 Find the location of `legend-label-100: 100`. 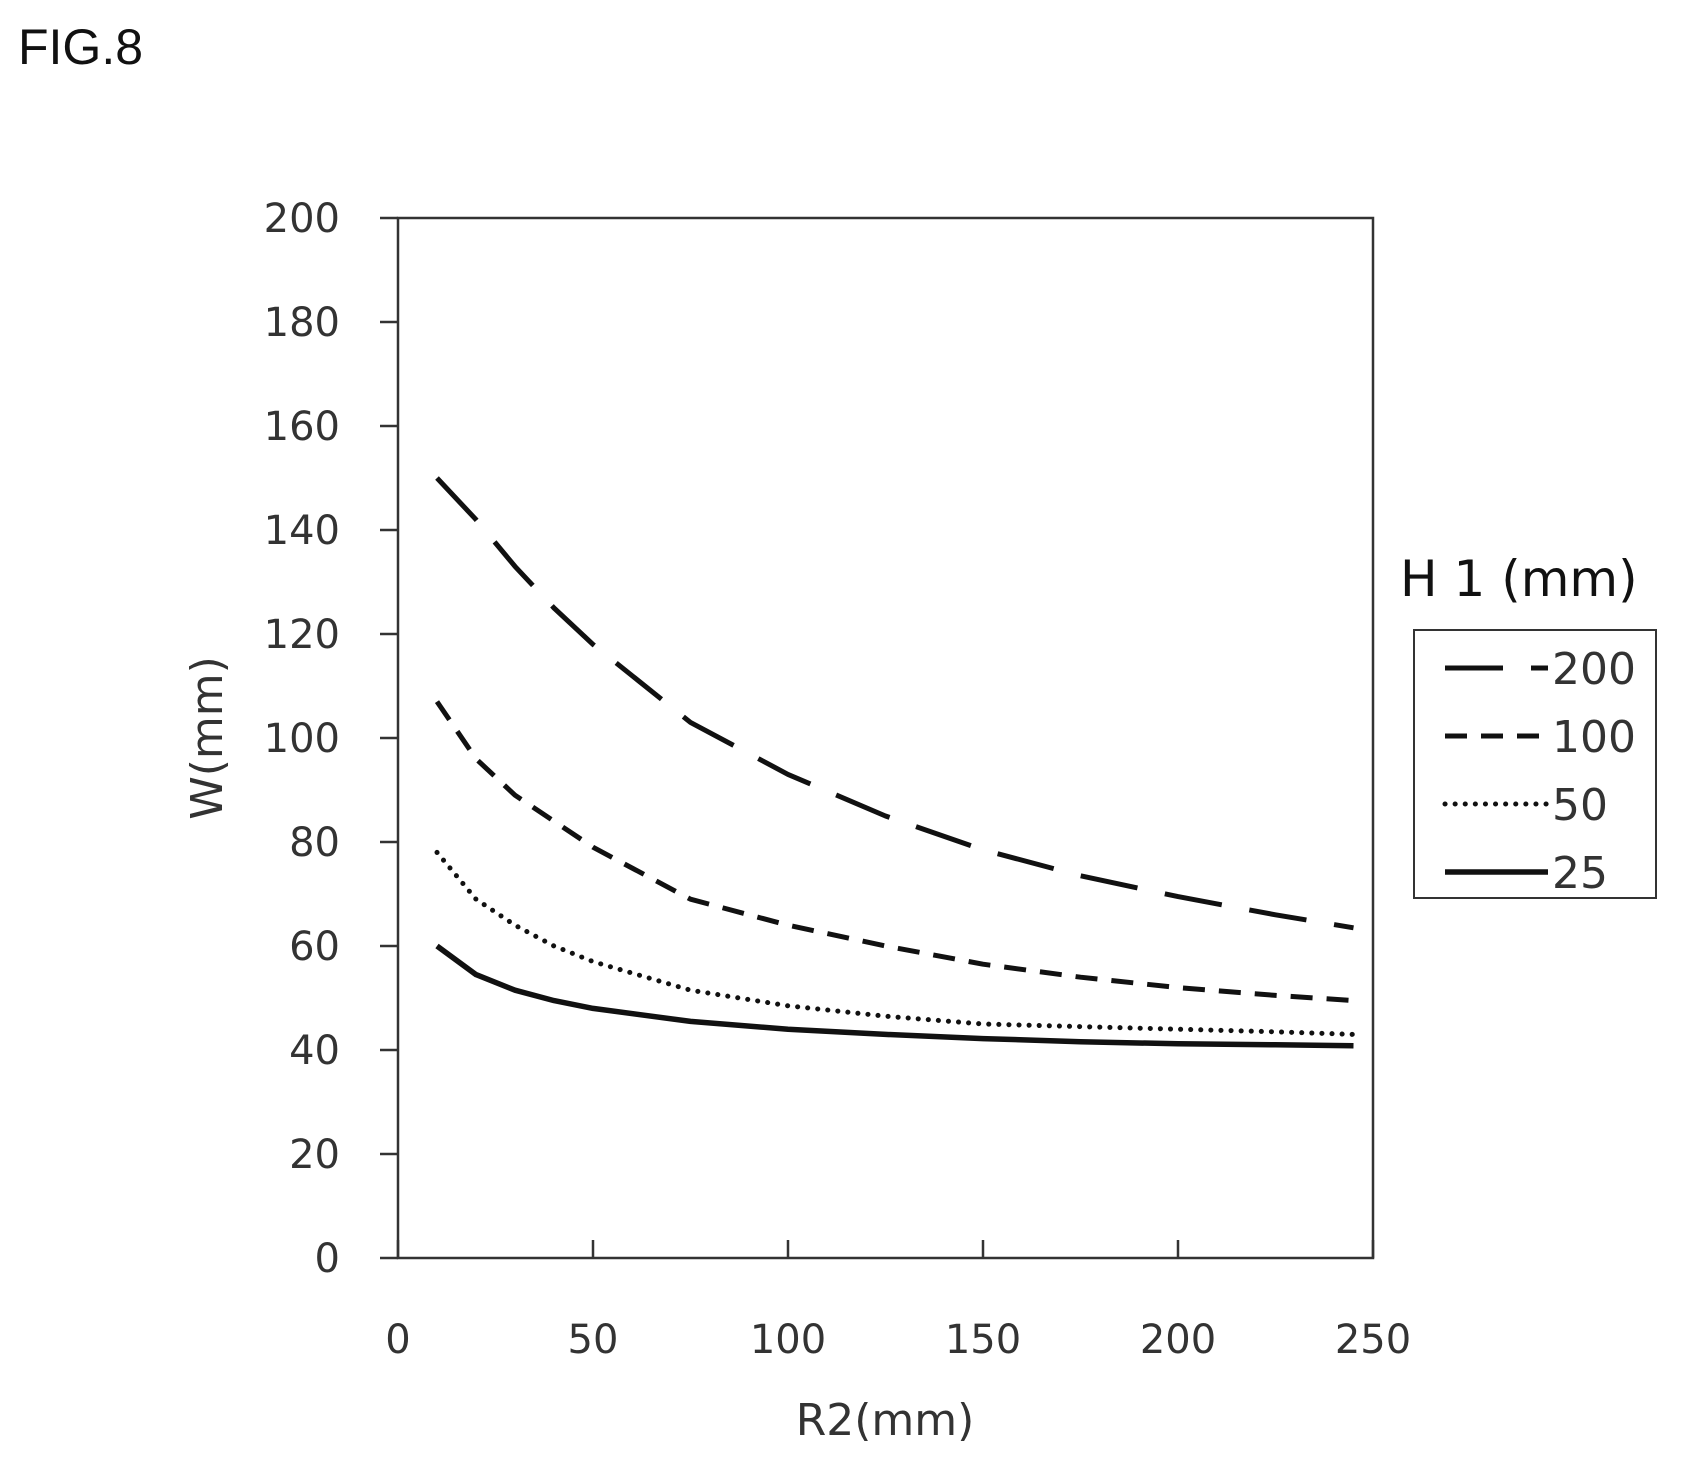

legend-label-100: 100 is located at coordinates (1594, 737).